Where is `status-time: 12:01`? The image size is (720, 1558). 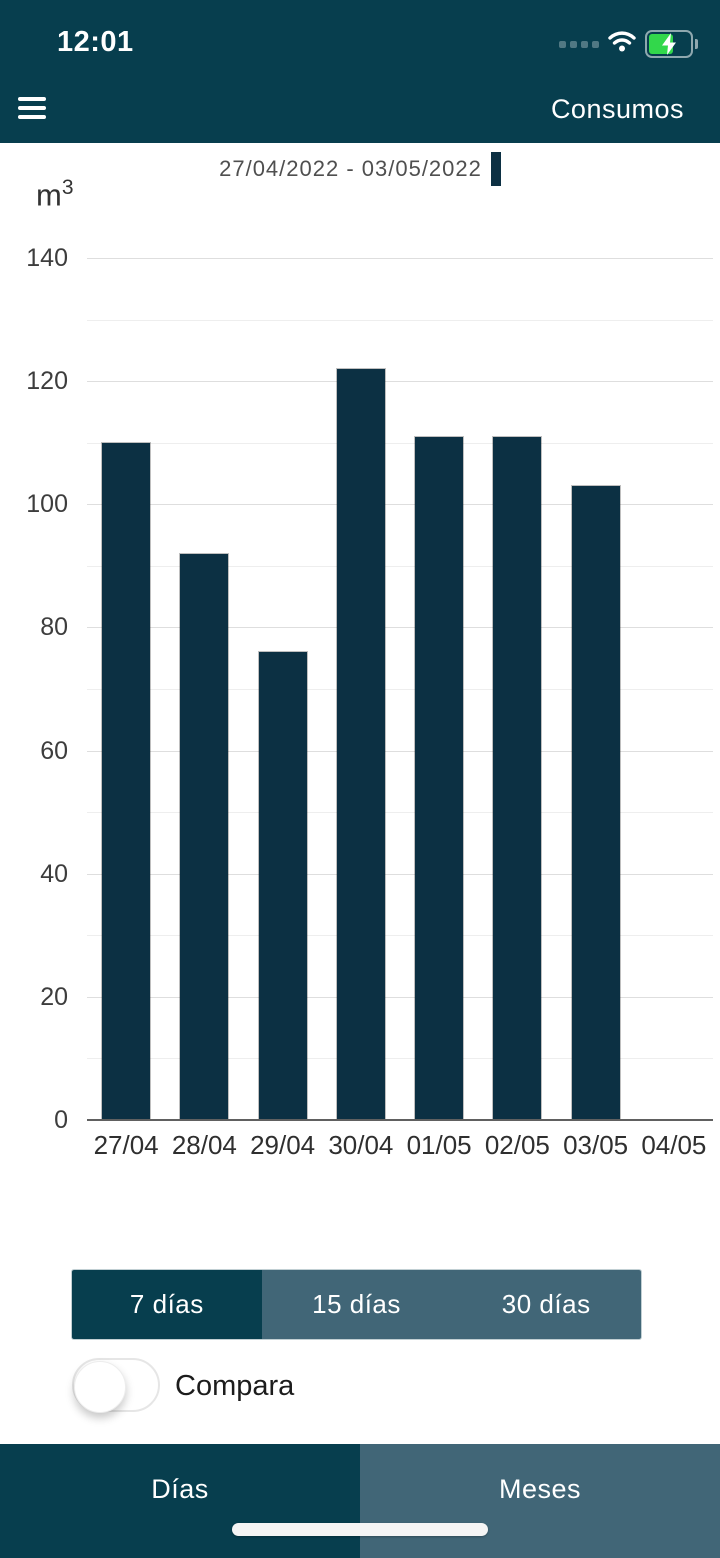 status-time: 12:01 is located at coordinates (95, 42).